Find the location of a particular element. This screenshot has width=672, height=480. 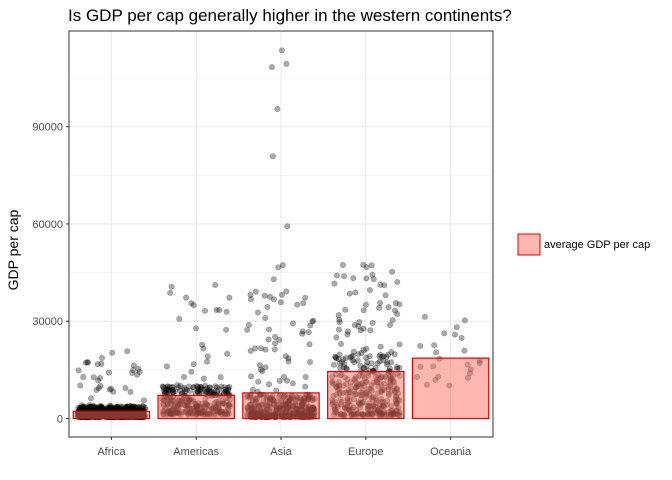

bar-asia is located at coordinates (281, 406).